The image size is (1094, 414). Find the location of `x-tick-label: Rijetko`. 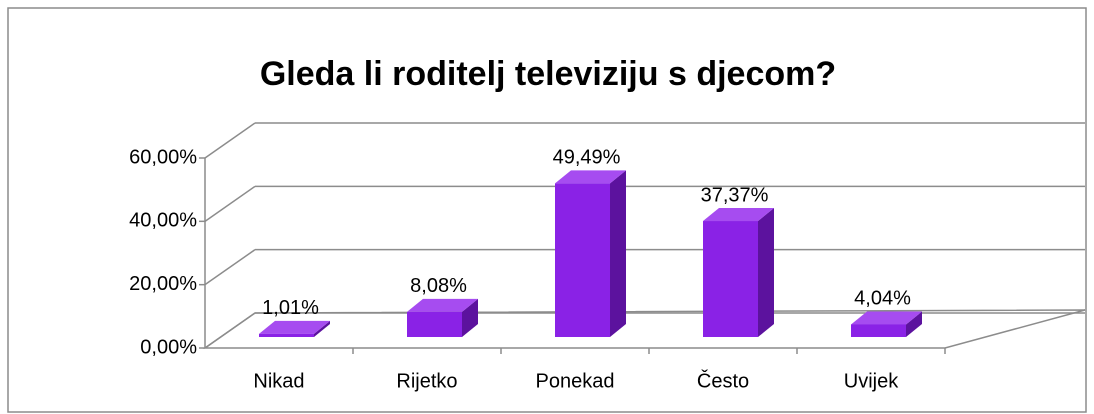

x-tick-label: Rijetko is located at coordinates (426, 381).